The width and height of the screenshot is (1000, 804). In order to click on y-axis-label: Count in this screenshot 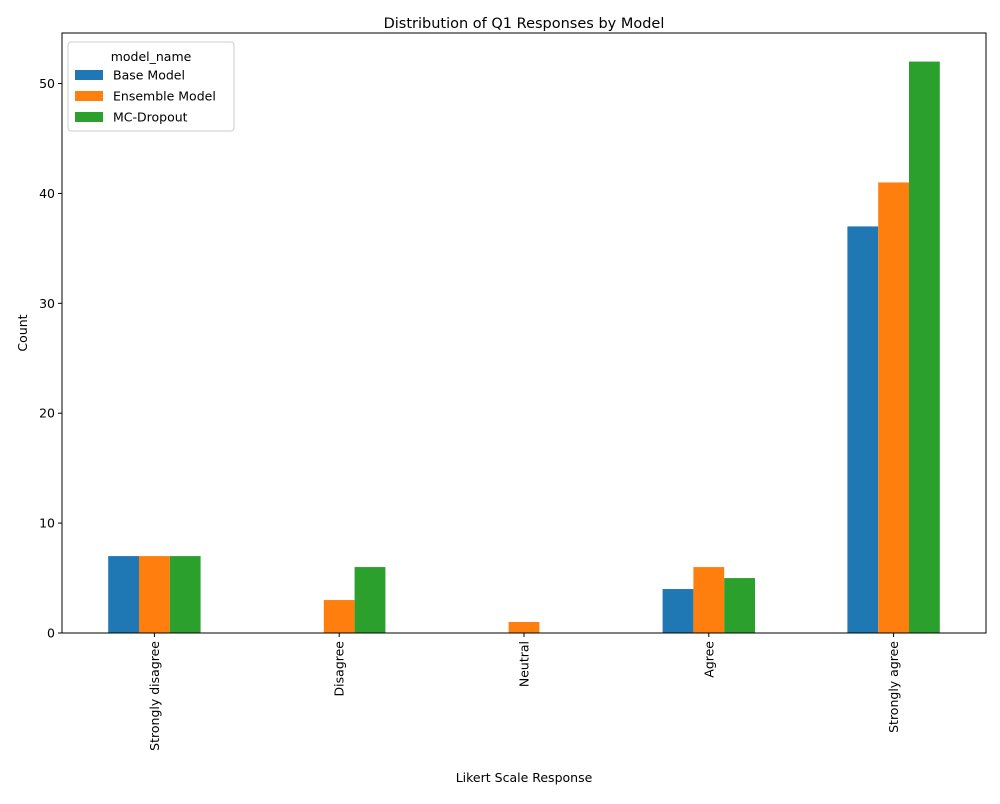, I will do `click(22, 332)`.